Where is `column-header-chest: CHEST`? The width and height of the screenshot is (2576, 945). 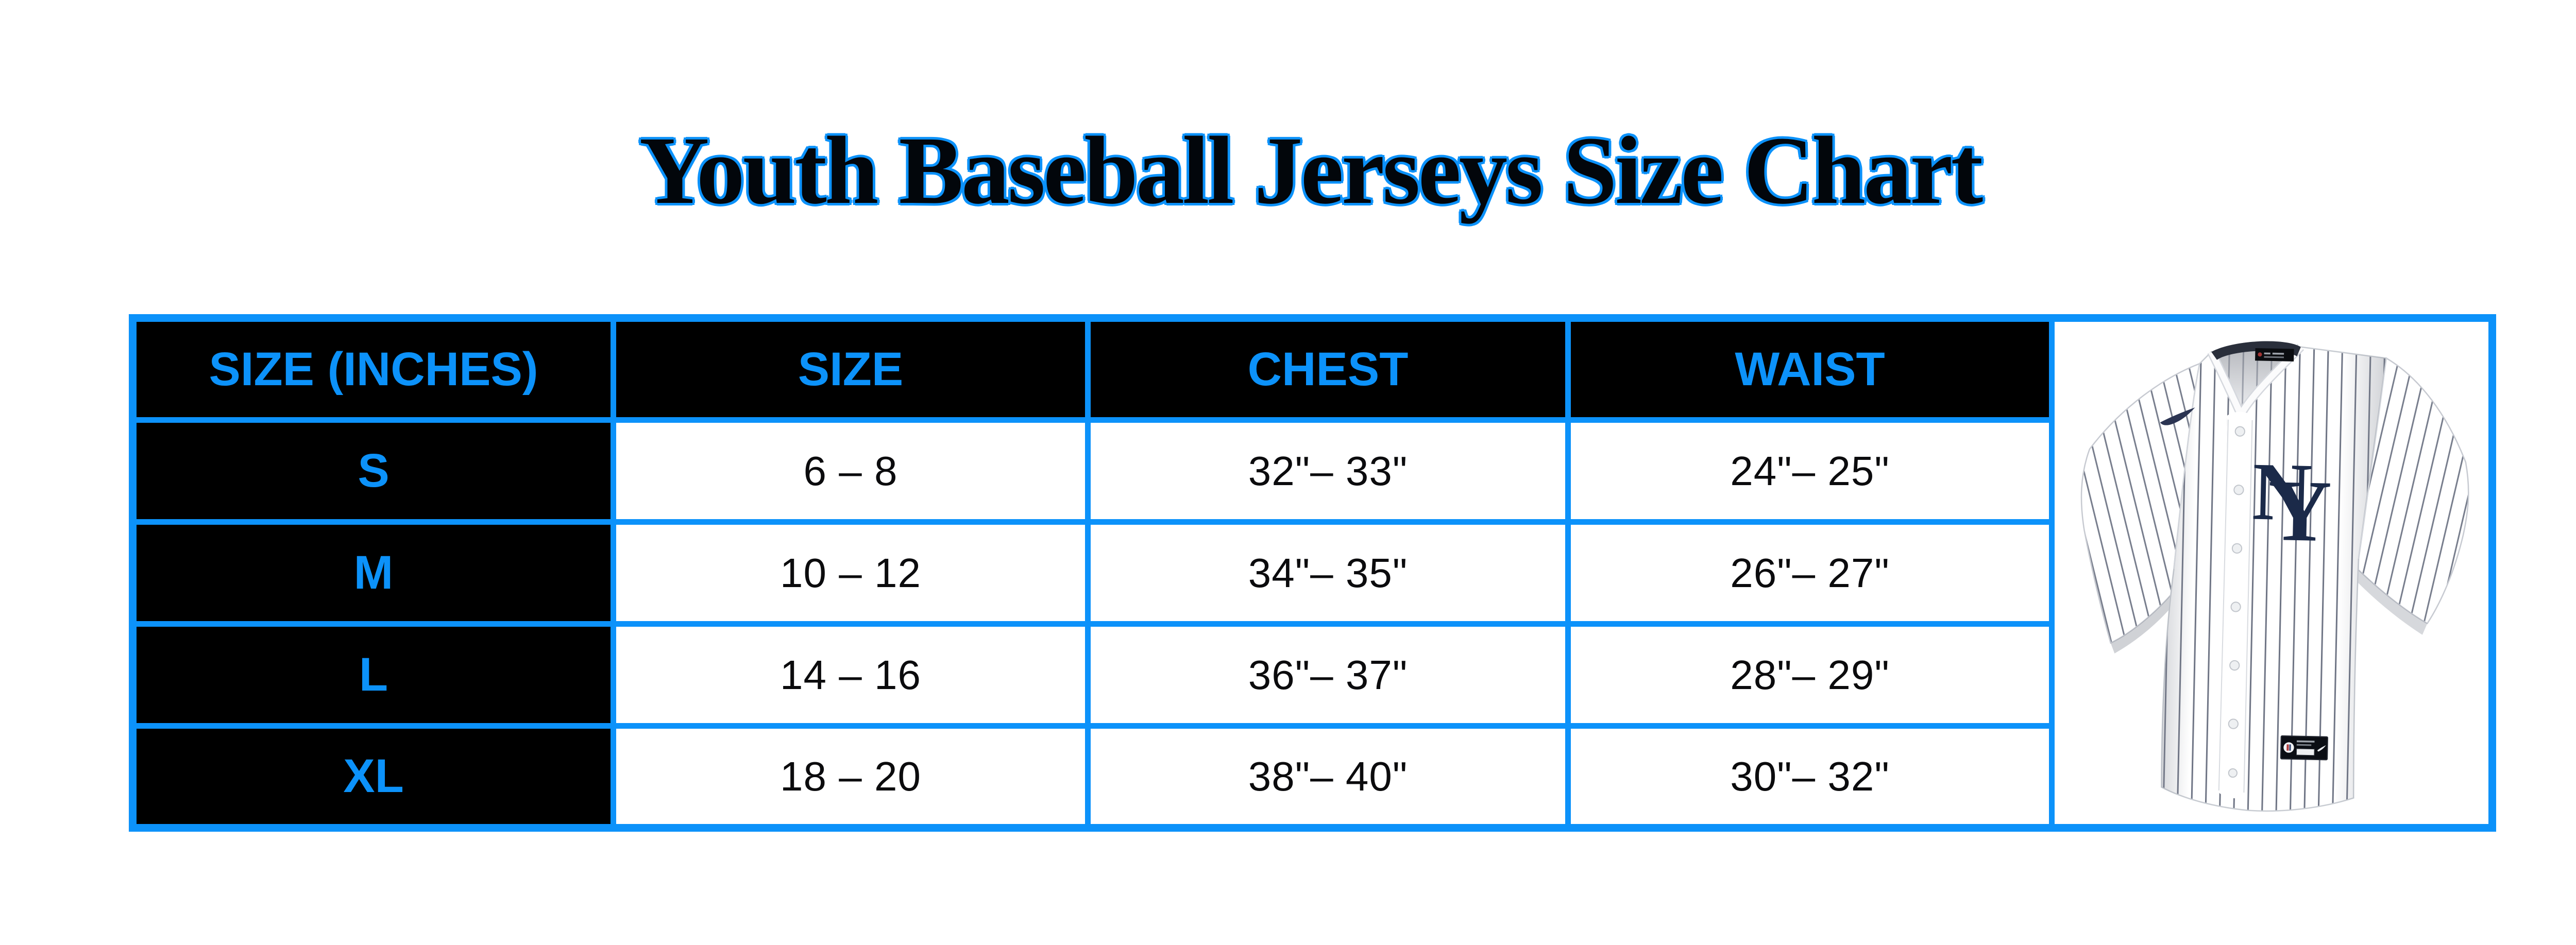 column-header-chest: CHEST is located at coordinates (1328, 369).